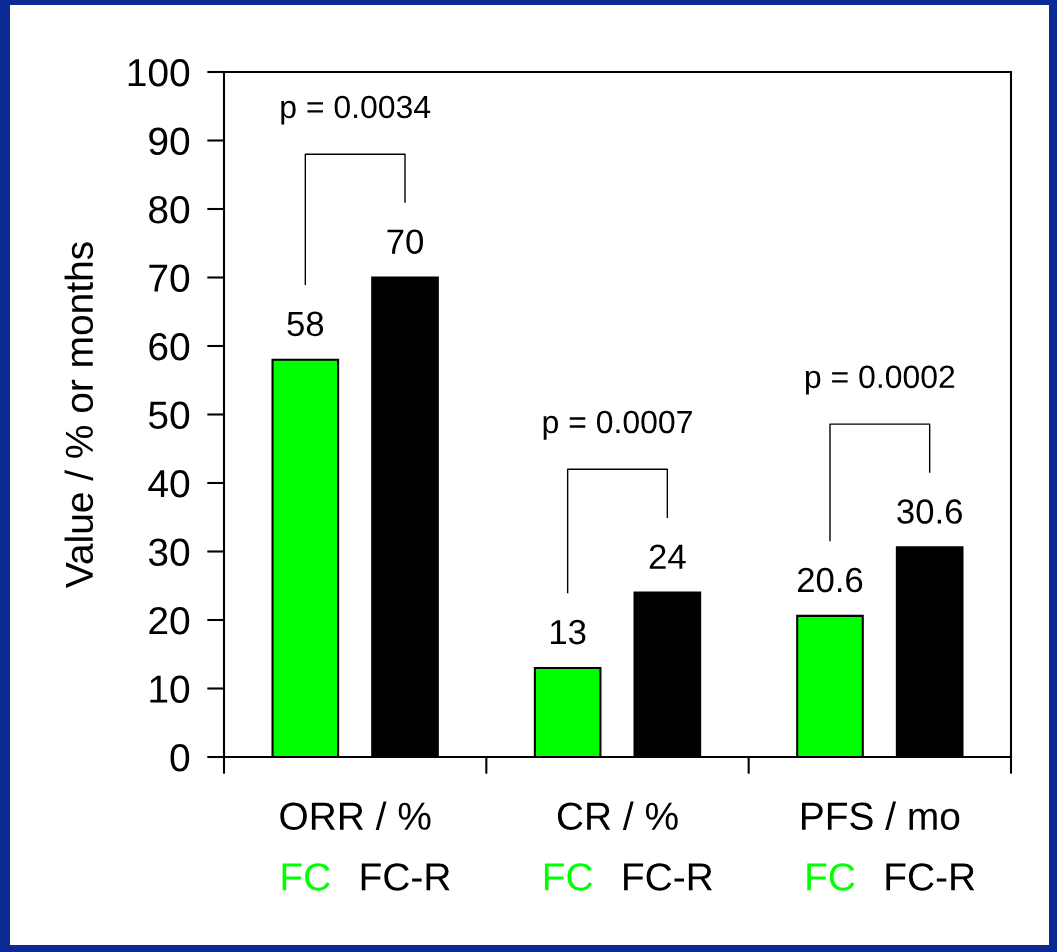  What do you see at coordinates (355, 816) in the screenshot?
I see `x-tick-label: ORR / %` at bounding box center [355, 816].